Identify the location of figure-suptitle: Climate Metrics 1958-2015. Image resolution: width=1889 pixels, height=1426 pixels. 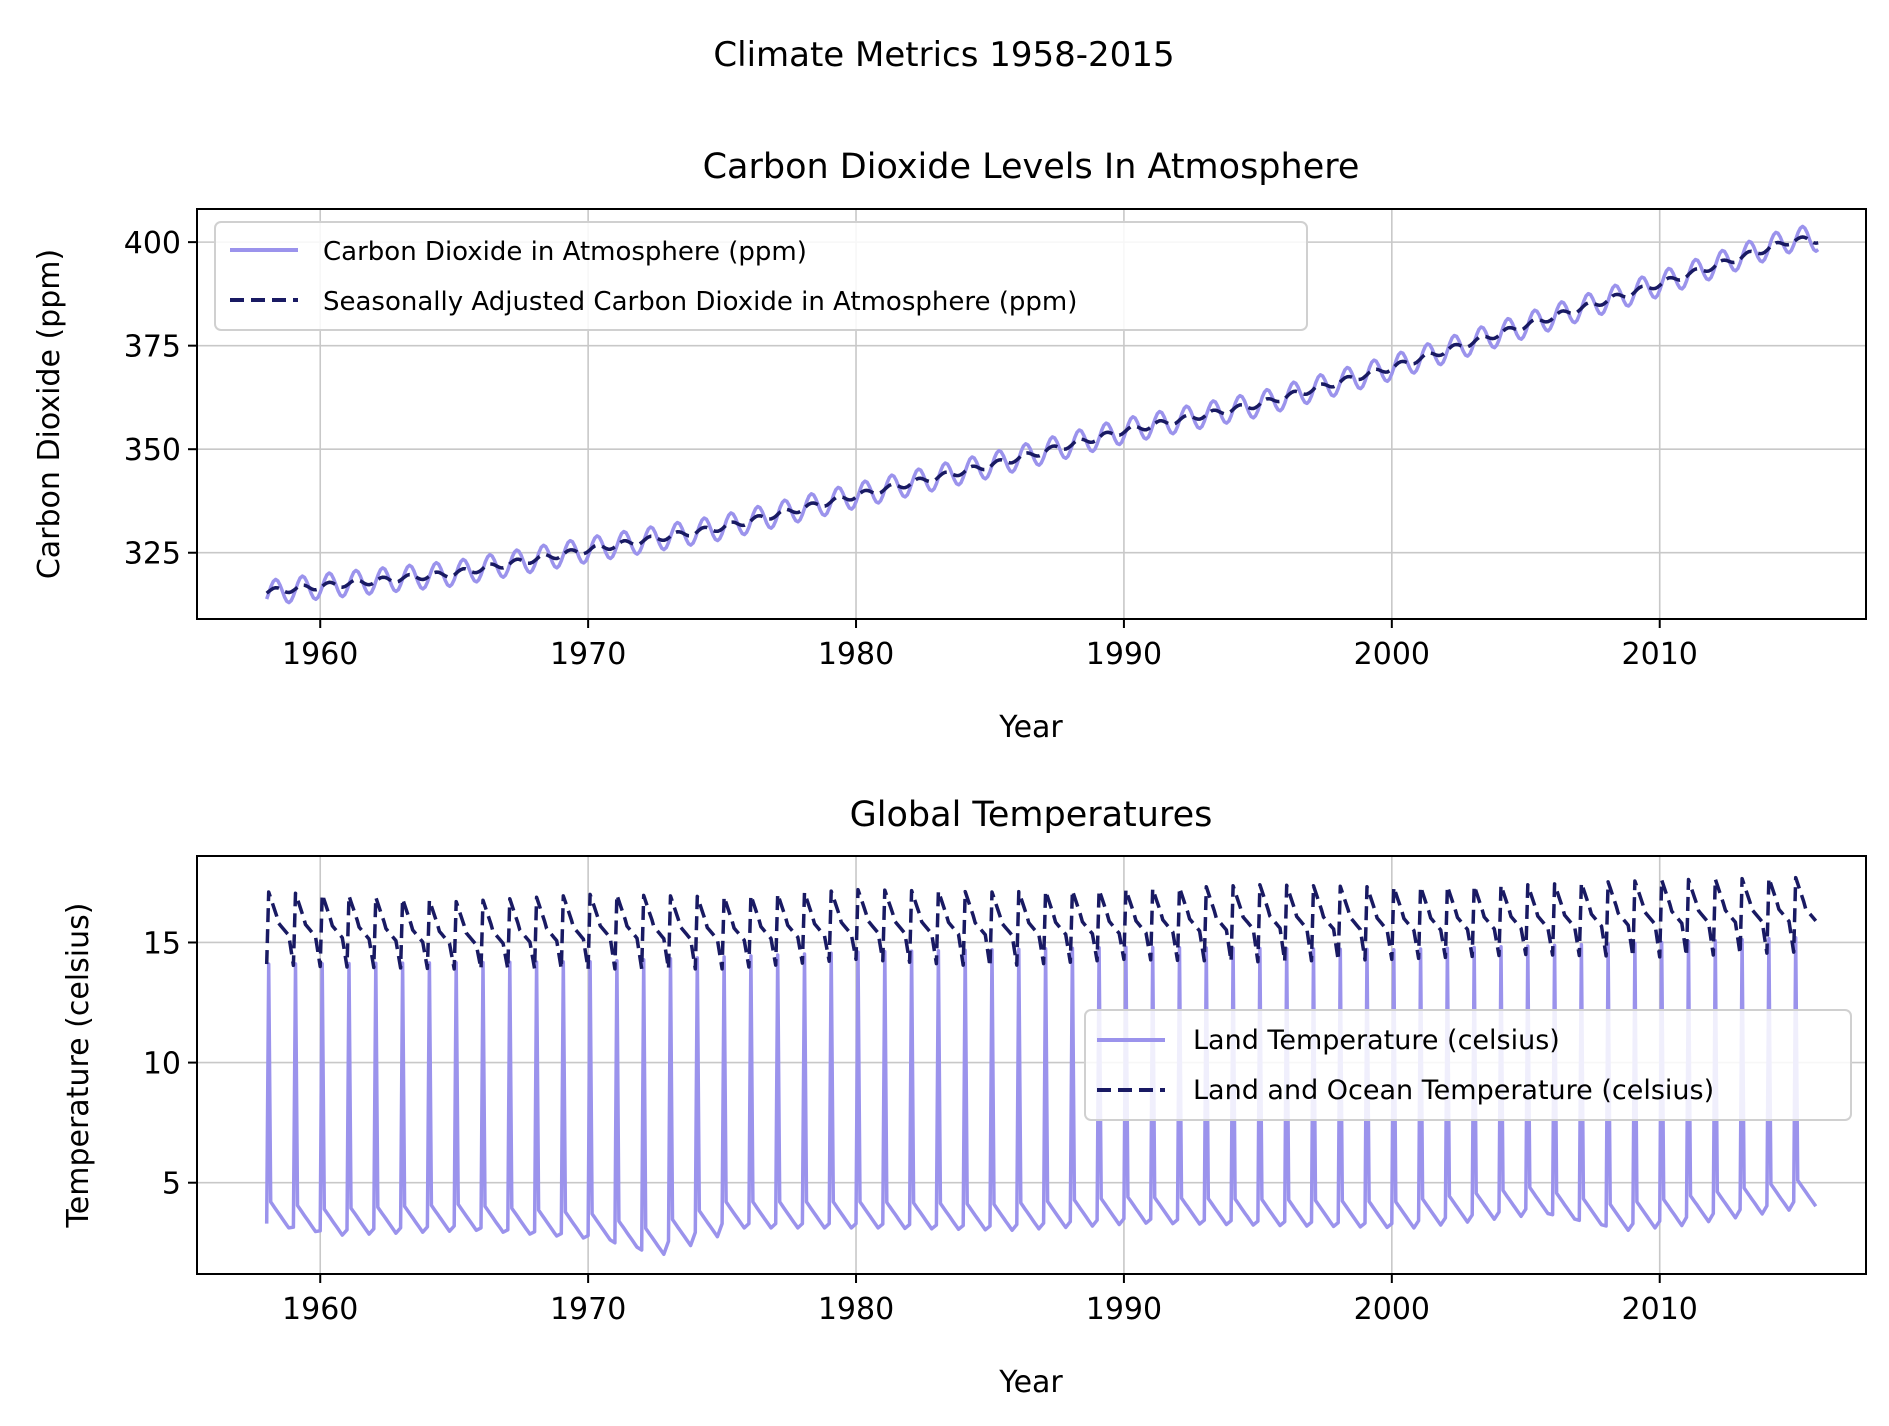
(943, 55).